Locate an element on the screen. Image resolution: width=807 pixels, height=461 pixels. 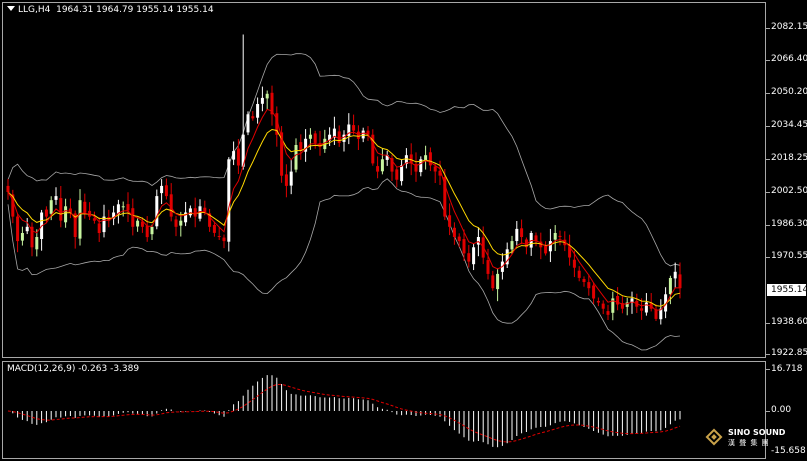
ohlc-values: 1964.31 1964.79 1955.14 1955.14 is located at coordinates (135, 10).